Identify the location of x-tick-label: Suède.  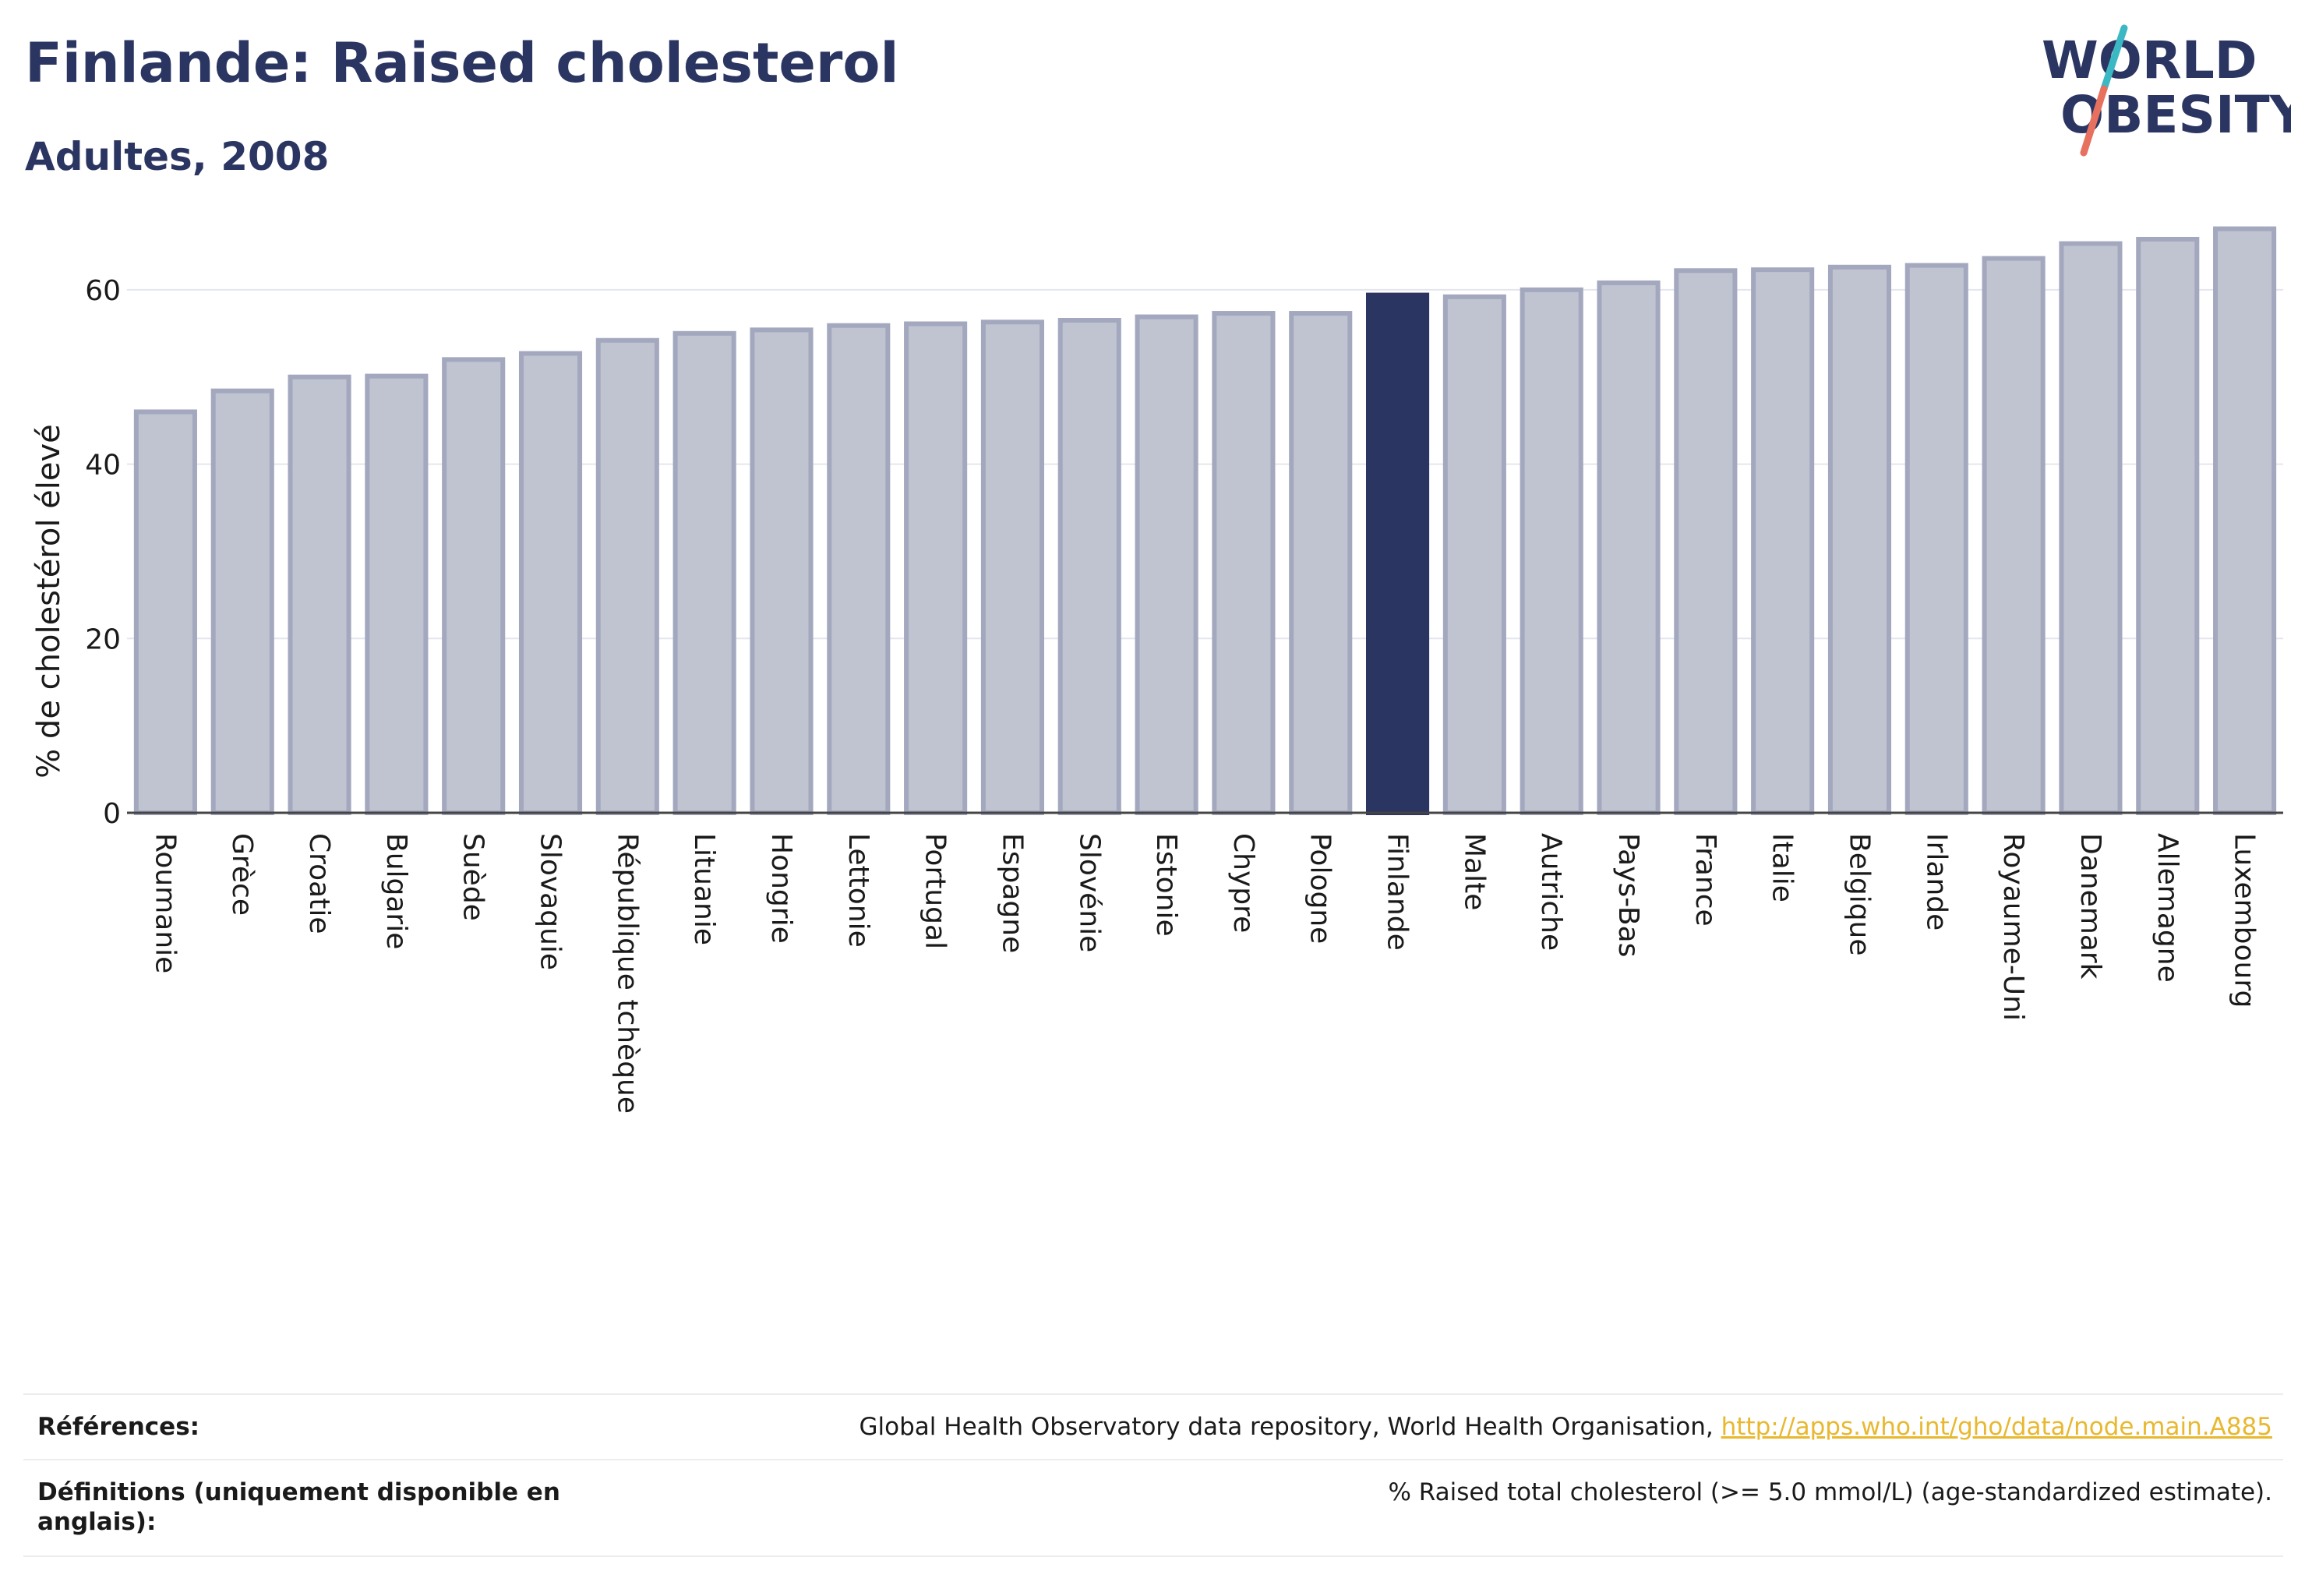
(473, 877).